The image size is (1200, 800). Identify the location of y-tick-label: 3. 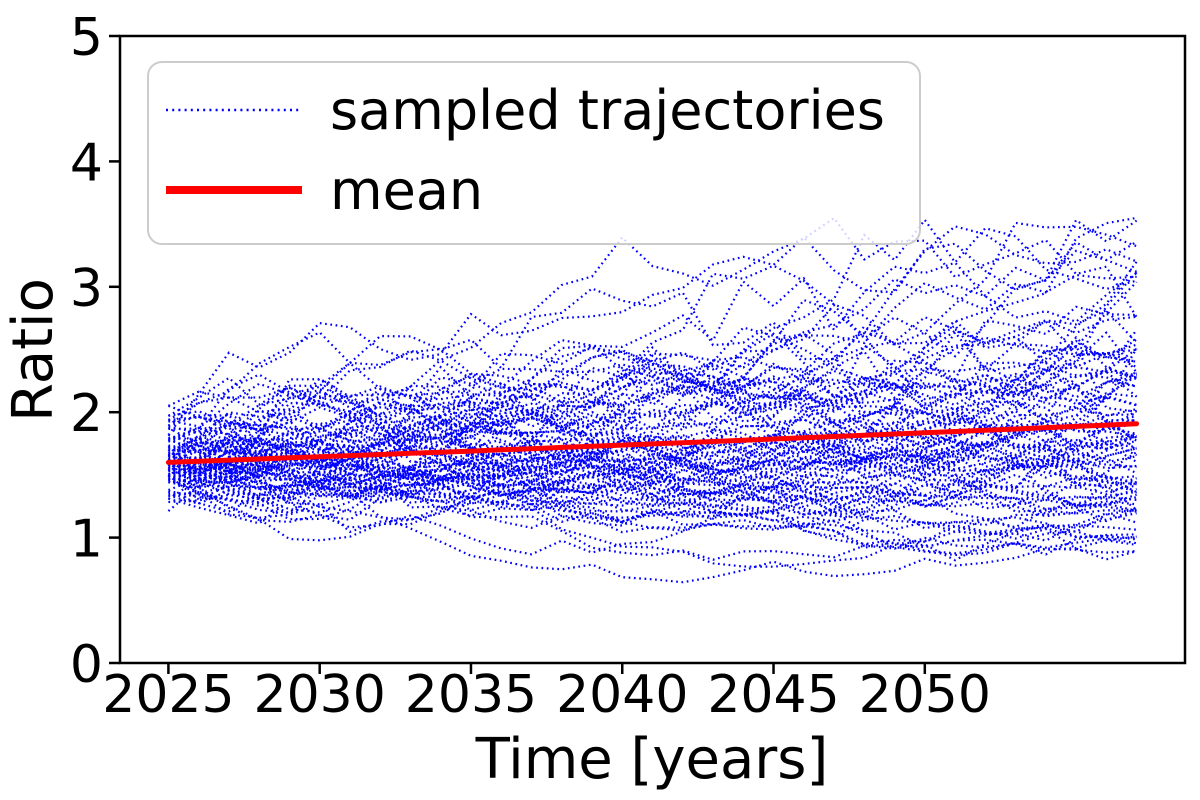
(86, 289).